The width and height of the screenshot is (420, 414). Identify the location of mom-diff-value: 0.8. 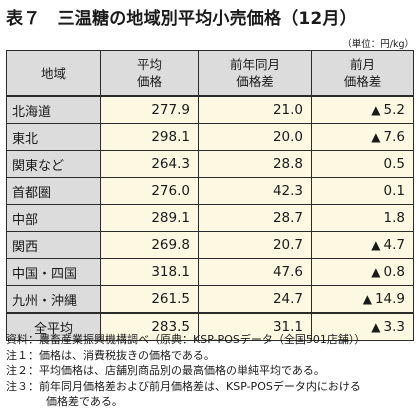
(394, 272).